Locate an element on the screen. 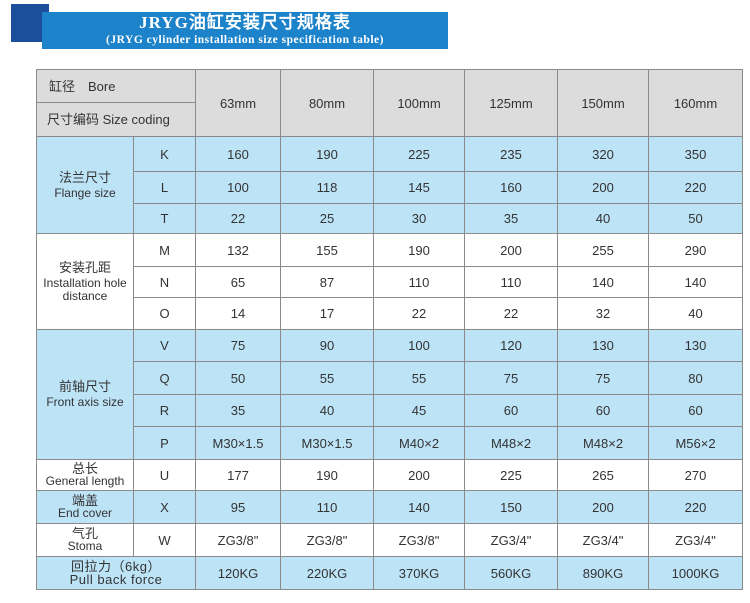 The image size is (750, 603). pull-label: 回拉力（6kg） Pull back force is located at coordinates (116, 573).